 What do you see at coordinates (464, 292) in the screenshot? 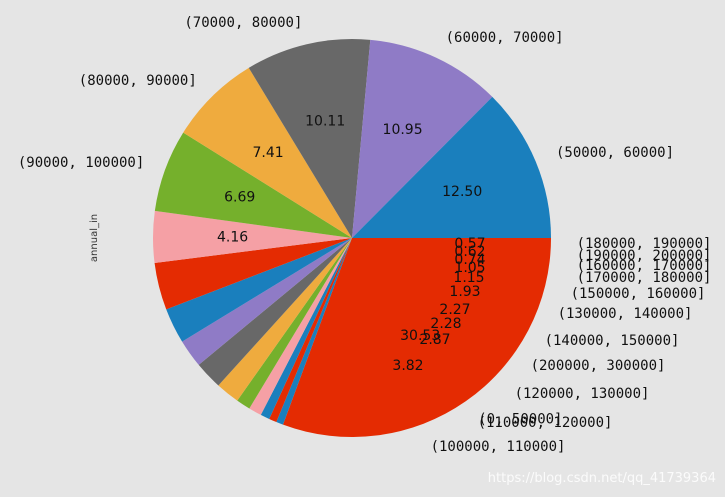
I see `percent-label: 1.93` at bounding box center [464, 292].